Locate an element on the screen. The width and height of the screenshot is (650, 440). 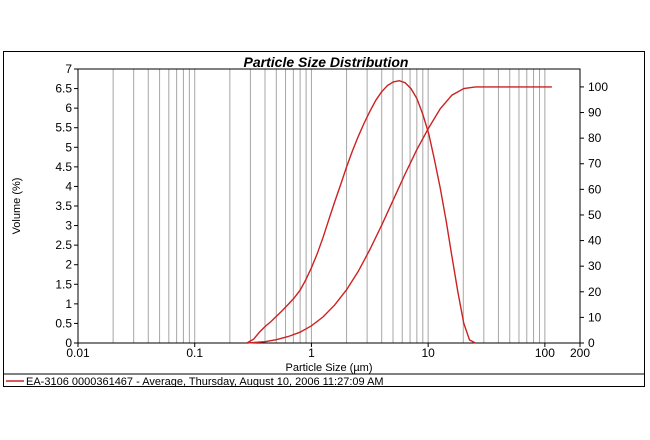
y-tick-label: 1.5 is located at coordinates (63, 284).